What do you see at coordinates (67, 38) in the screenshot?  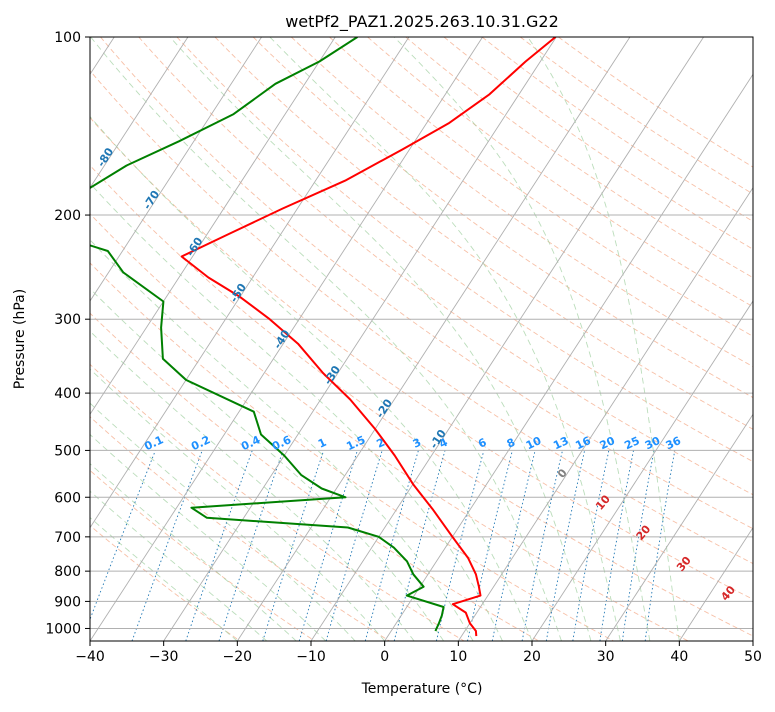 I see `y-tick-label: 100` at bounding box center [67, 38].